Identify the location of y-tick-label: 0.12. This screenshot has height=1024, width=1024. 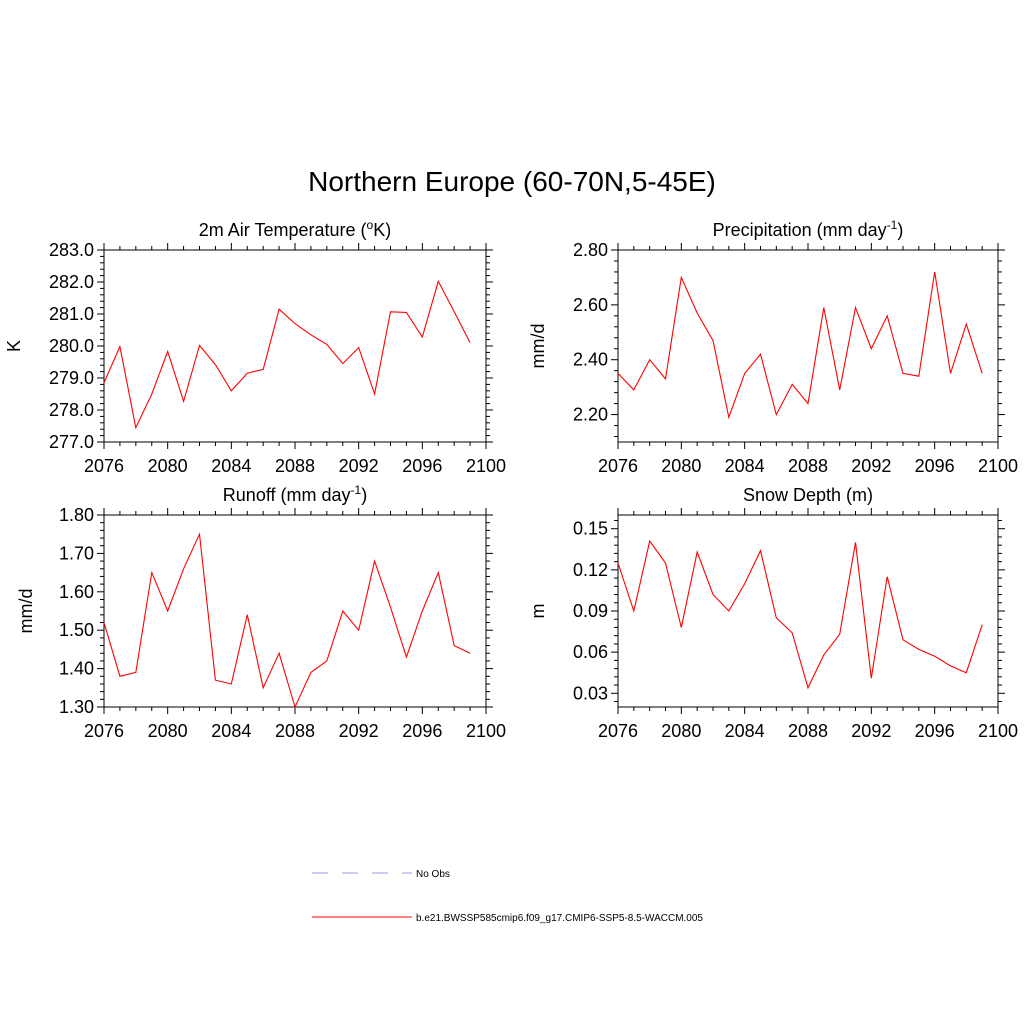
(590, 570).